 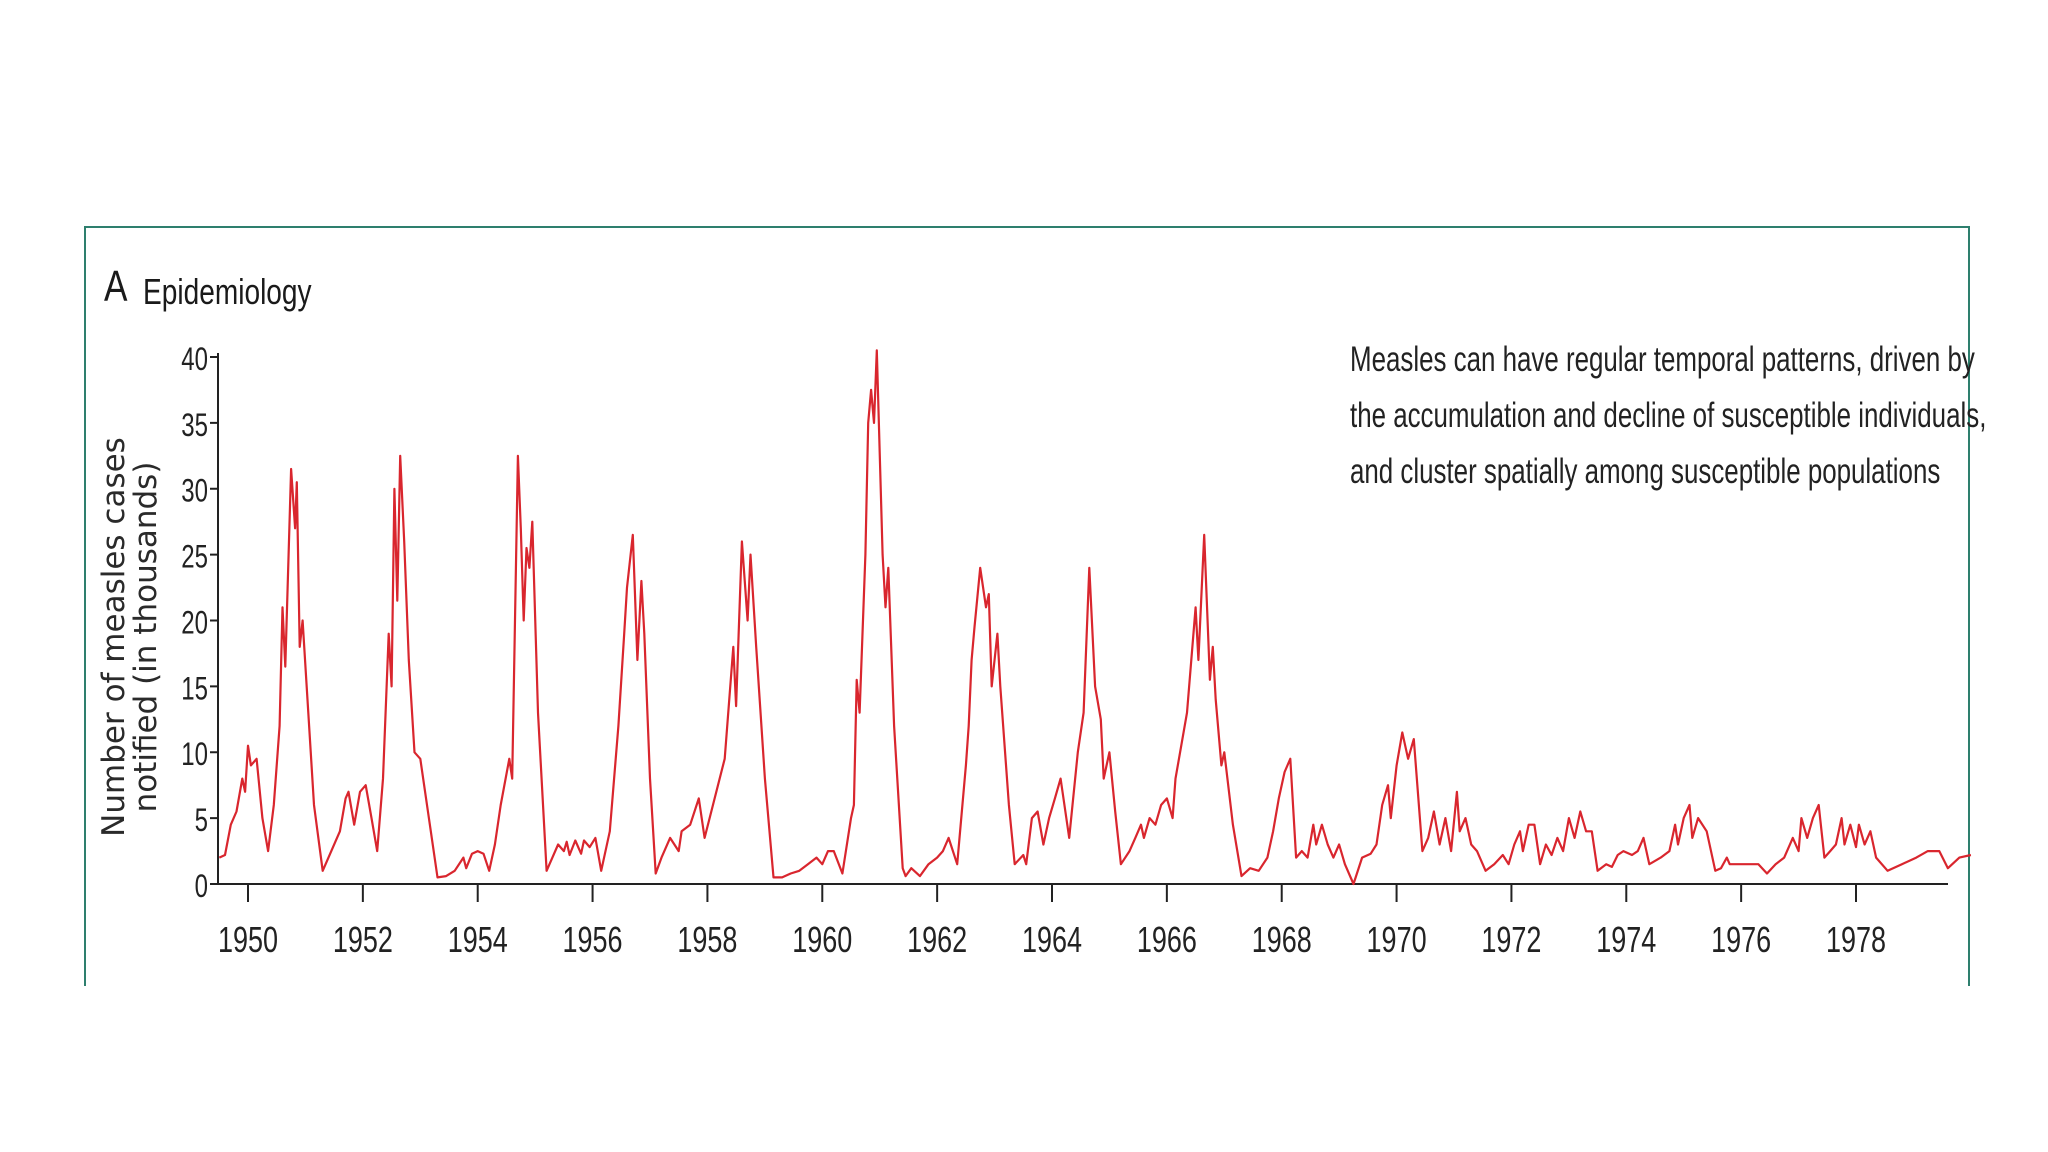 I want to click on y-tick-label: 15, so click(x=194, y=688).